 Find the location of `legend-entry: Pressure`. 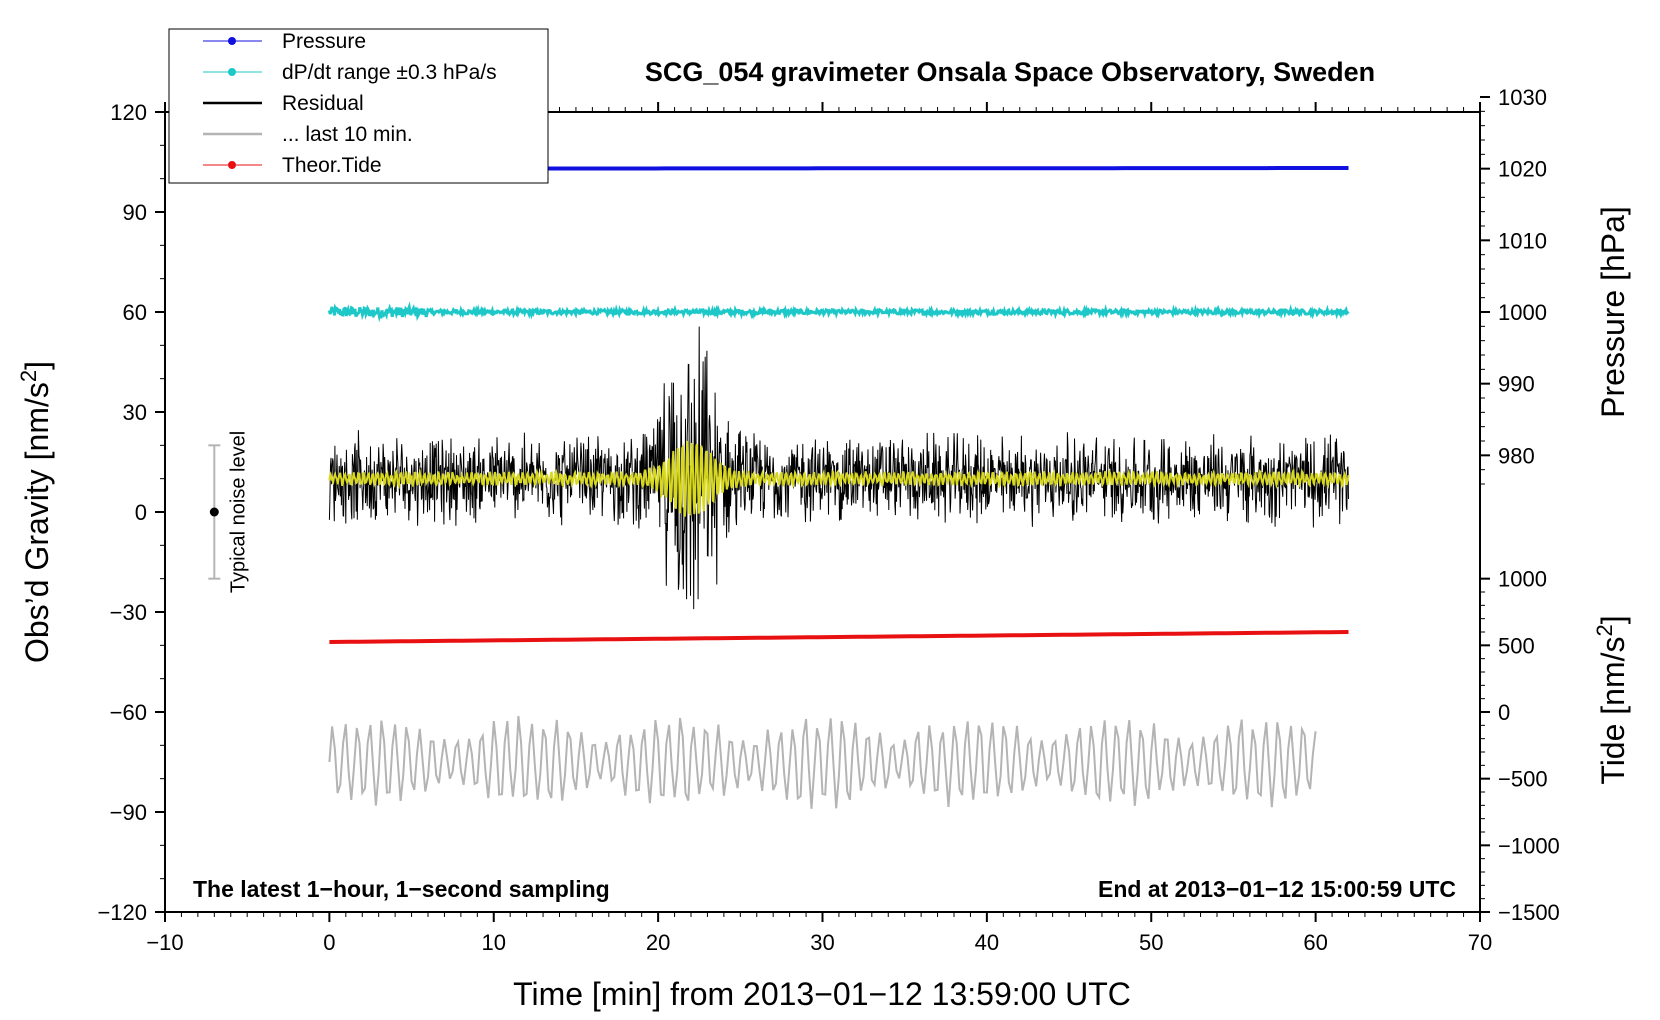

legend-entry: Pressure is located at coordinates (284, 41).